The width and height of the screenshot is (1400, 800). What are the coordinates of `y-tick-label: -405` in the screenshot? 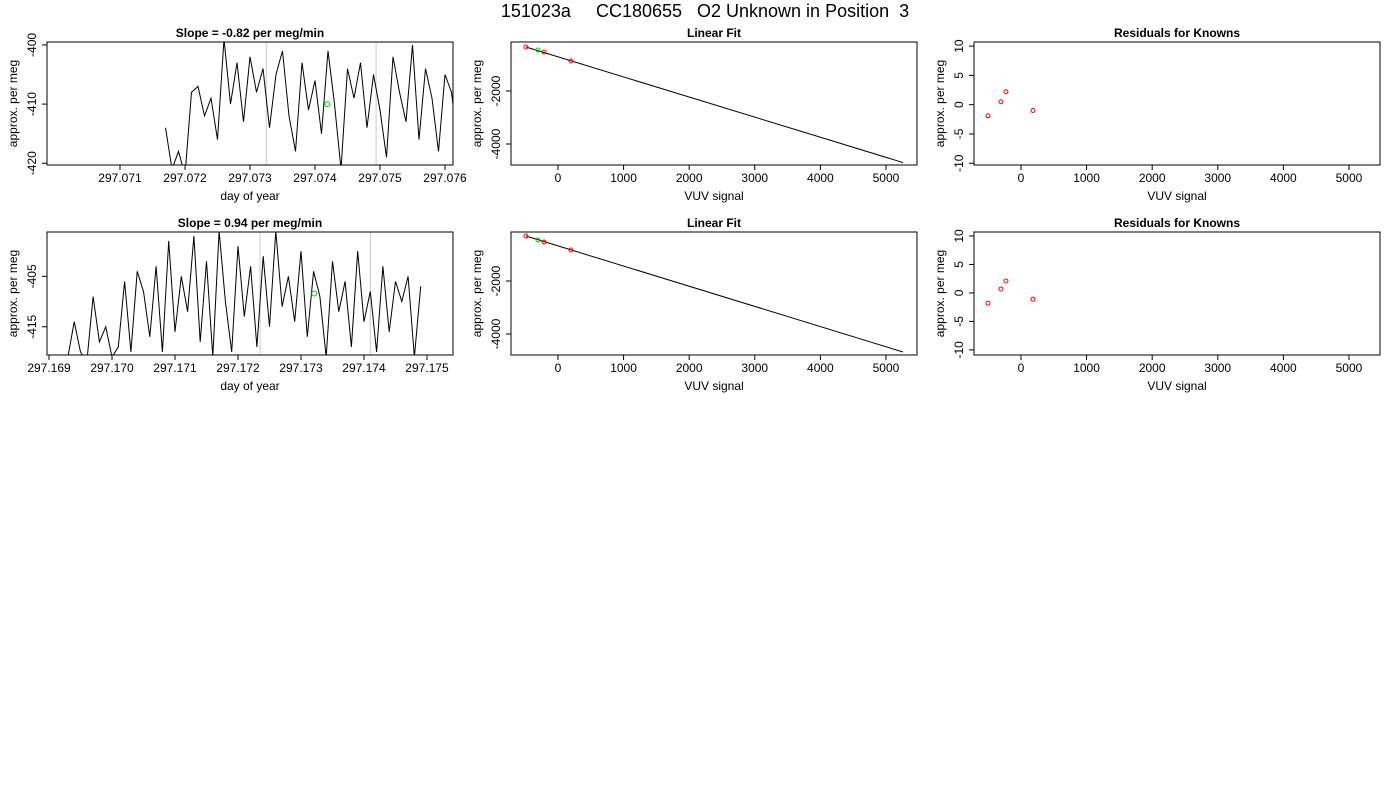 It's located at (32, 276).